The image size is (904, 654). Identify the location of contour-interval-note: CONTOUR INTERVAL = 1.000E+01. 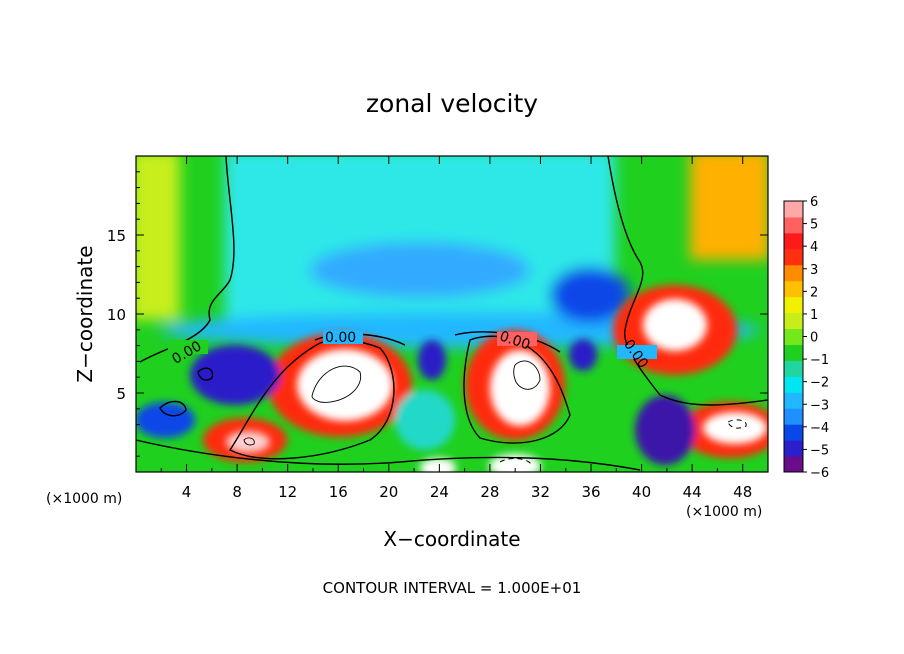
(452, 588).